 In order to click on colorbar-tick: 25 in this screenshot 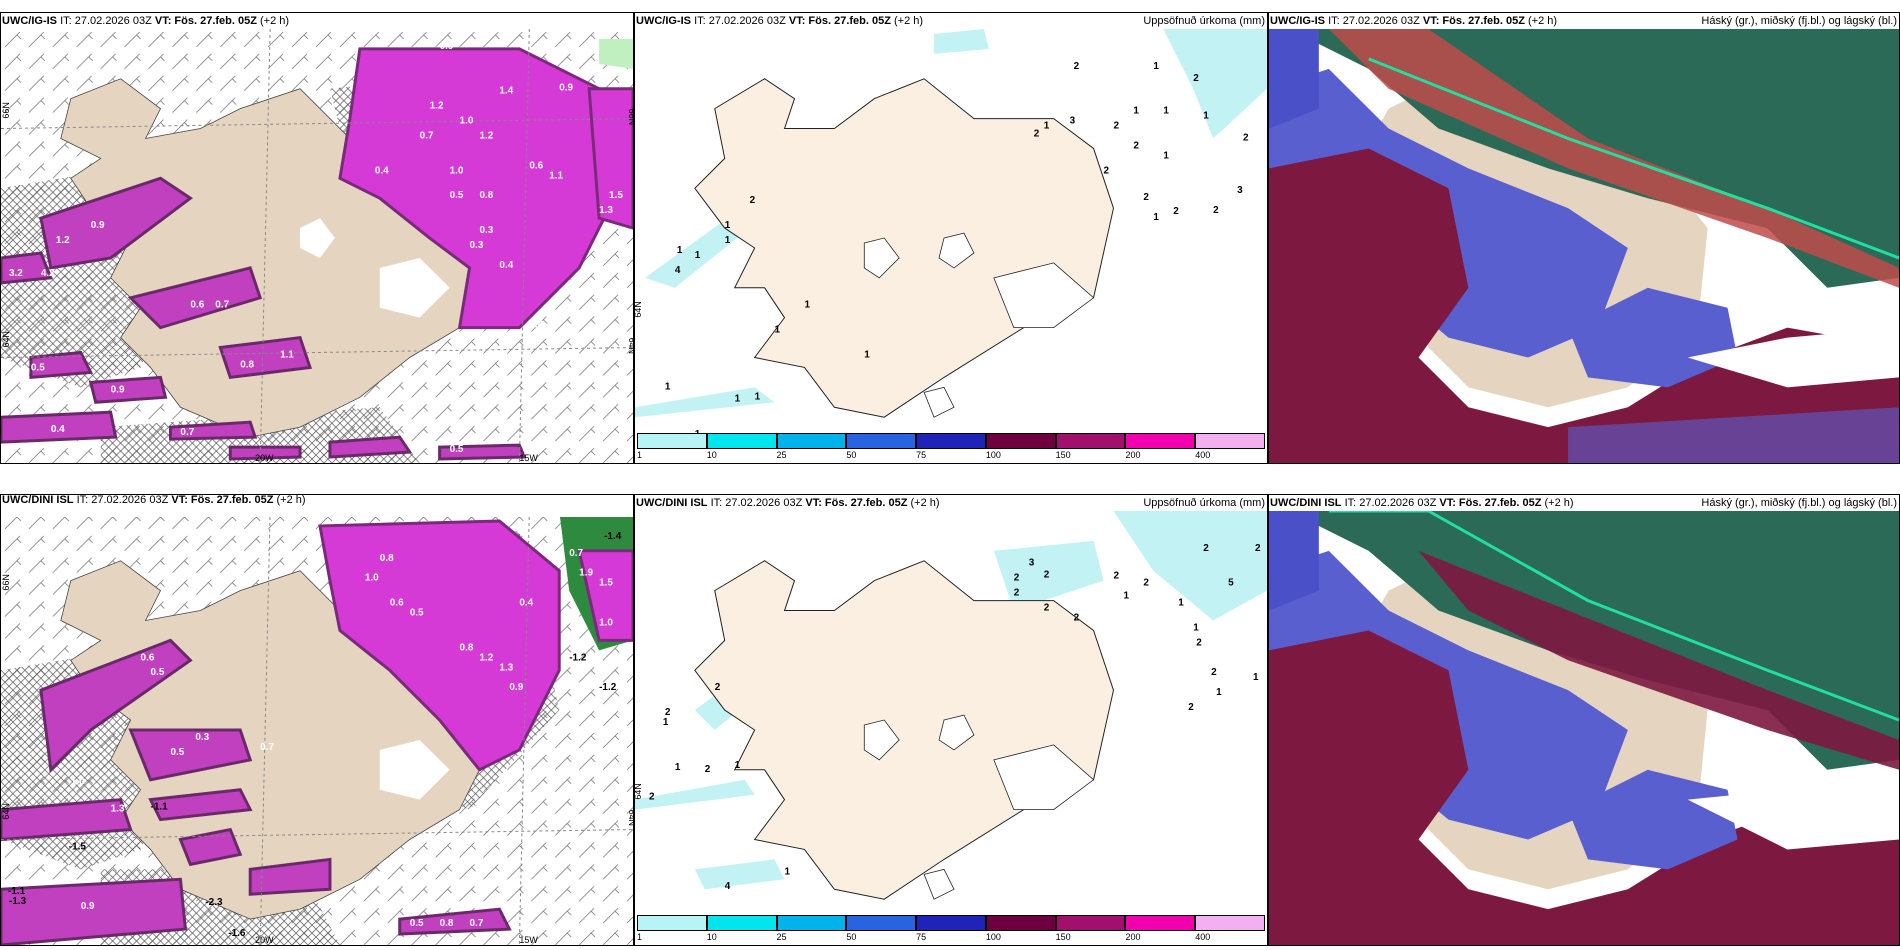, I will do `click(781, 937)`.